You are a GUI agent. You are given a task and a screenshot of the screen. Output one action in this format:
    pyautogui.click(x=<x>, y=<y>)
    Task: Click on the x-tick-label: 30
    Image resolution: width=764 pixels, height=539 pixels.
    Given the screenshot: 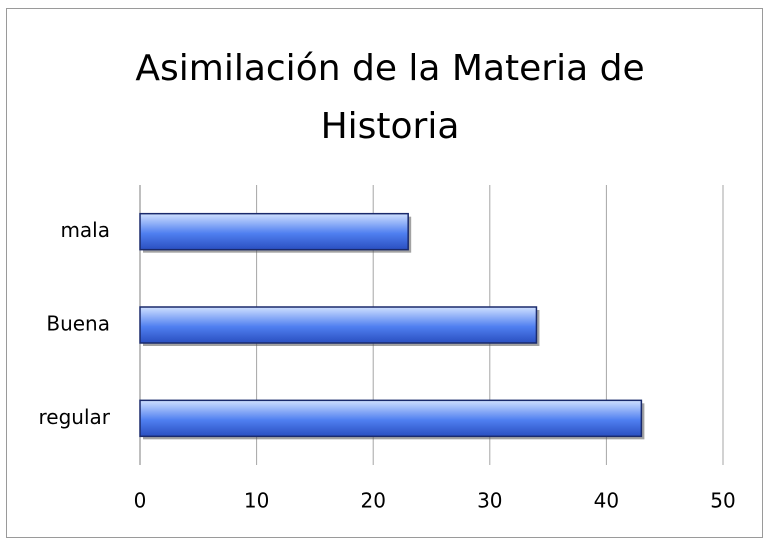 What is the action you would take?
    pyautogui.click(x=489, y=501)
    